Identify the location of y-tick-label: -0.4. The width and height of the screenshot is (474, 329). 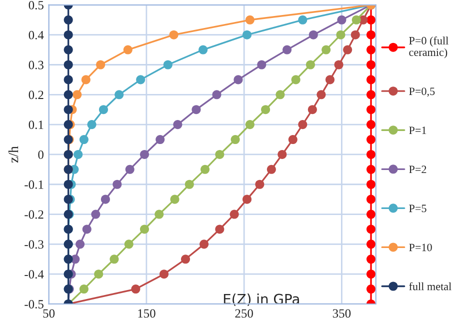
(34, 274).